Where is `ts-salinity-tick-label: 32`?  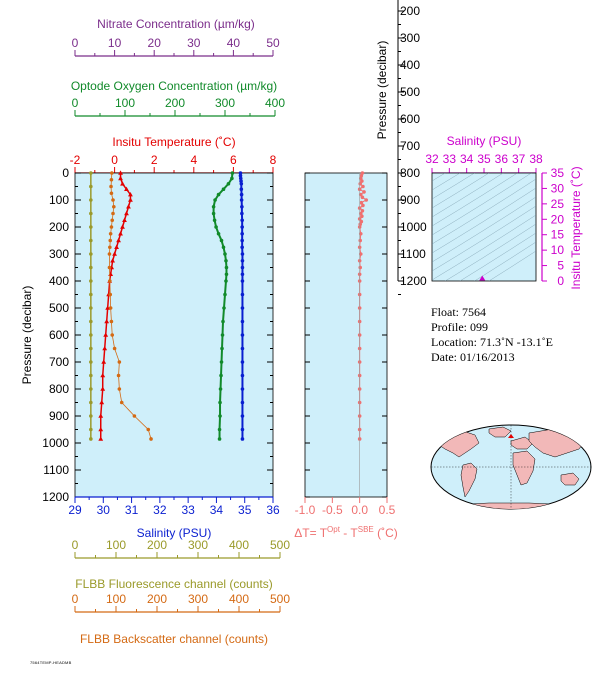 ts-salinity-tick-label: 32 is located at coordinates (432, 159).